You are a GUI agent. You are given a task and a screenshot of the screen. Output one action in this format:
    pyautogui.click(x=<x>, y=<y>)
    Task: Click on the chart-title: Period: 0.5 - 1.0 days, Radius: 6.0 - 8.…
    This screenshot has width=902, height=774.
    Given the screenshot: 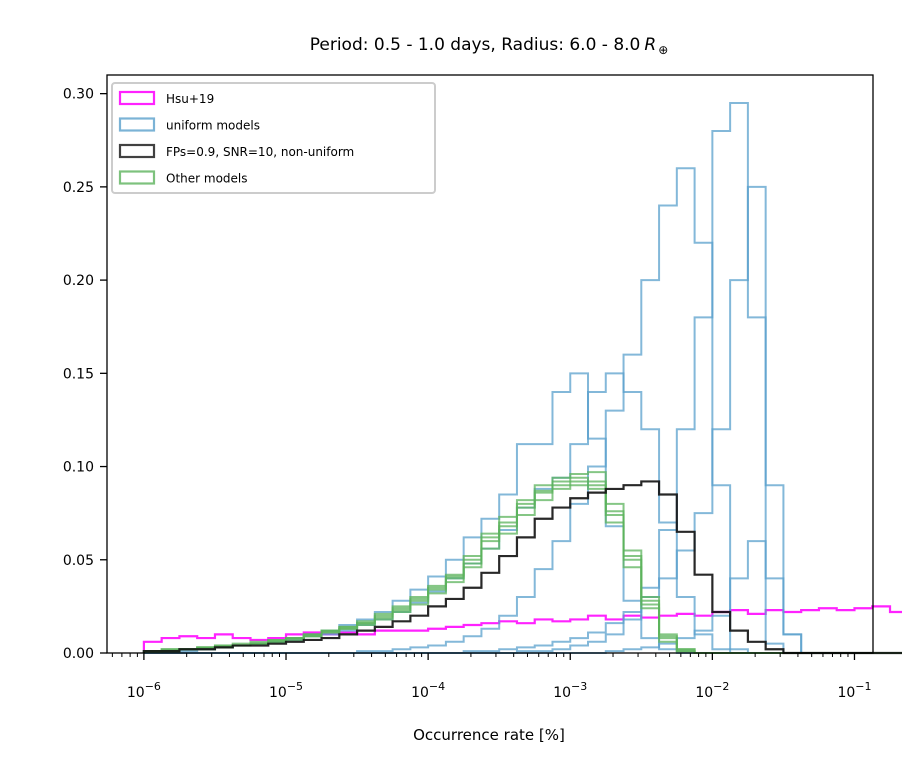 What is the action you would take?
    pyautogui.click(x=489, y=46)
    